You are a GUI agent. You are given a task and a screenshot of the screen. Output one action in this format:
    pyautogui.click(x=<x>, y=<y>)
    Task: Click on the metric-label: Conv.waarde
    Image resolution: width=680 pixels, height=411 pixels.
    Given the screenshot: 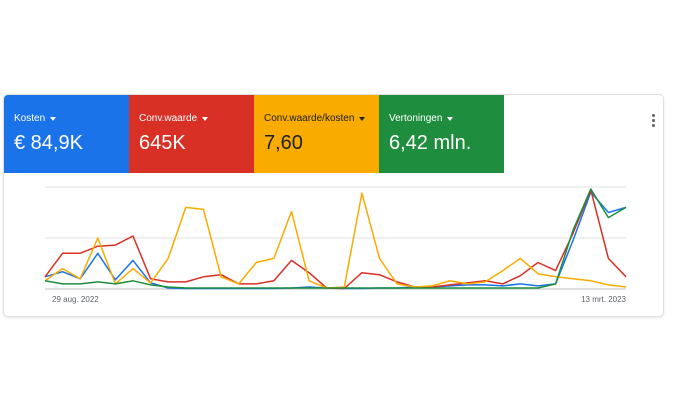 What is the action you would take?
    pyautogui.click(x=168, y=118)
    